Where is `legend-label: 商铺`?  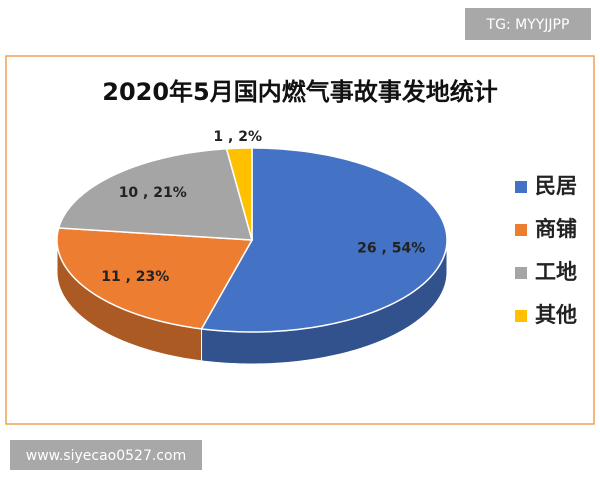 legend-label: 商铺 is located at coordinates (556, 229).